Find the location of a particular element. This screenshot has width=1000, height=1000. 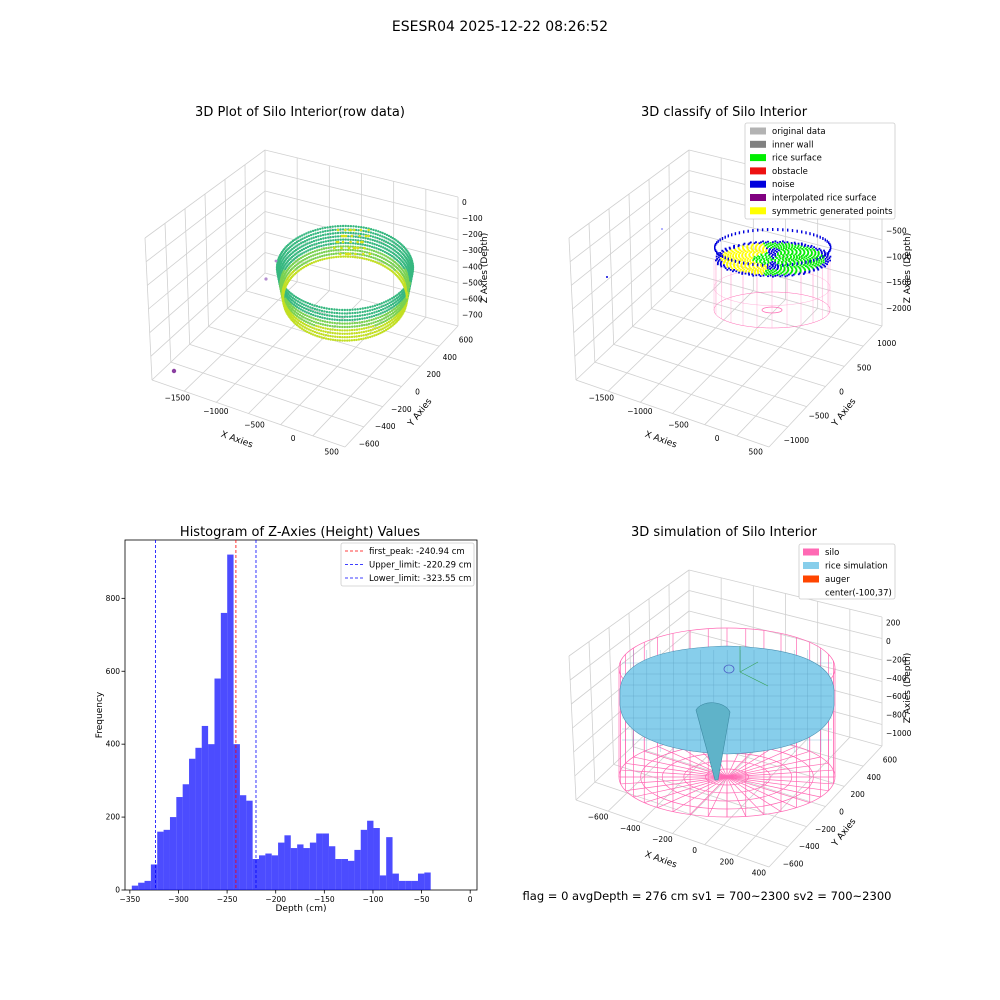

y-tick-label: 500 is located at coordinates (864, 367).